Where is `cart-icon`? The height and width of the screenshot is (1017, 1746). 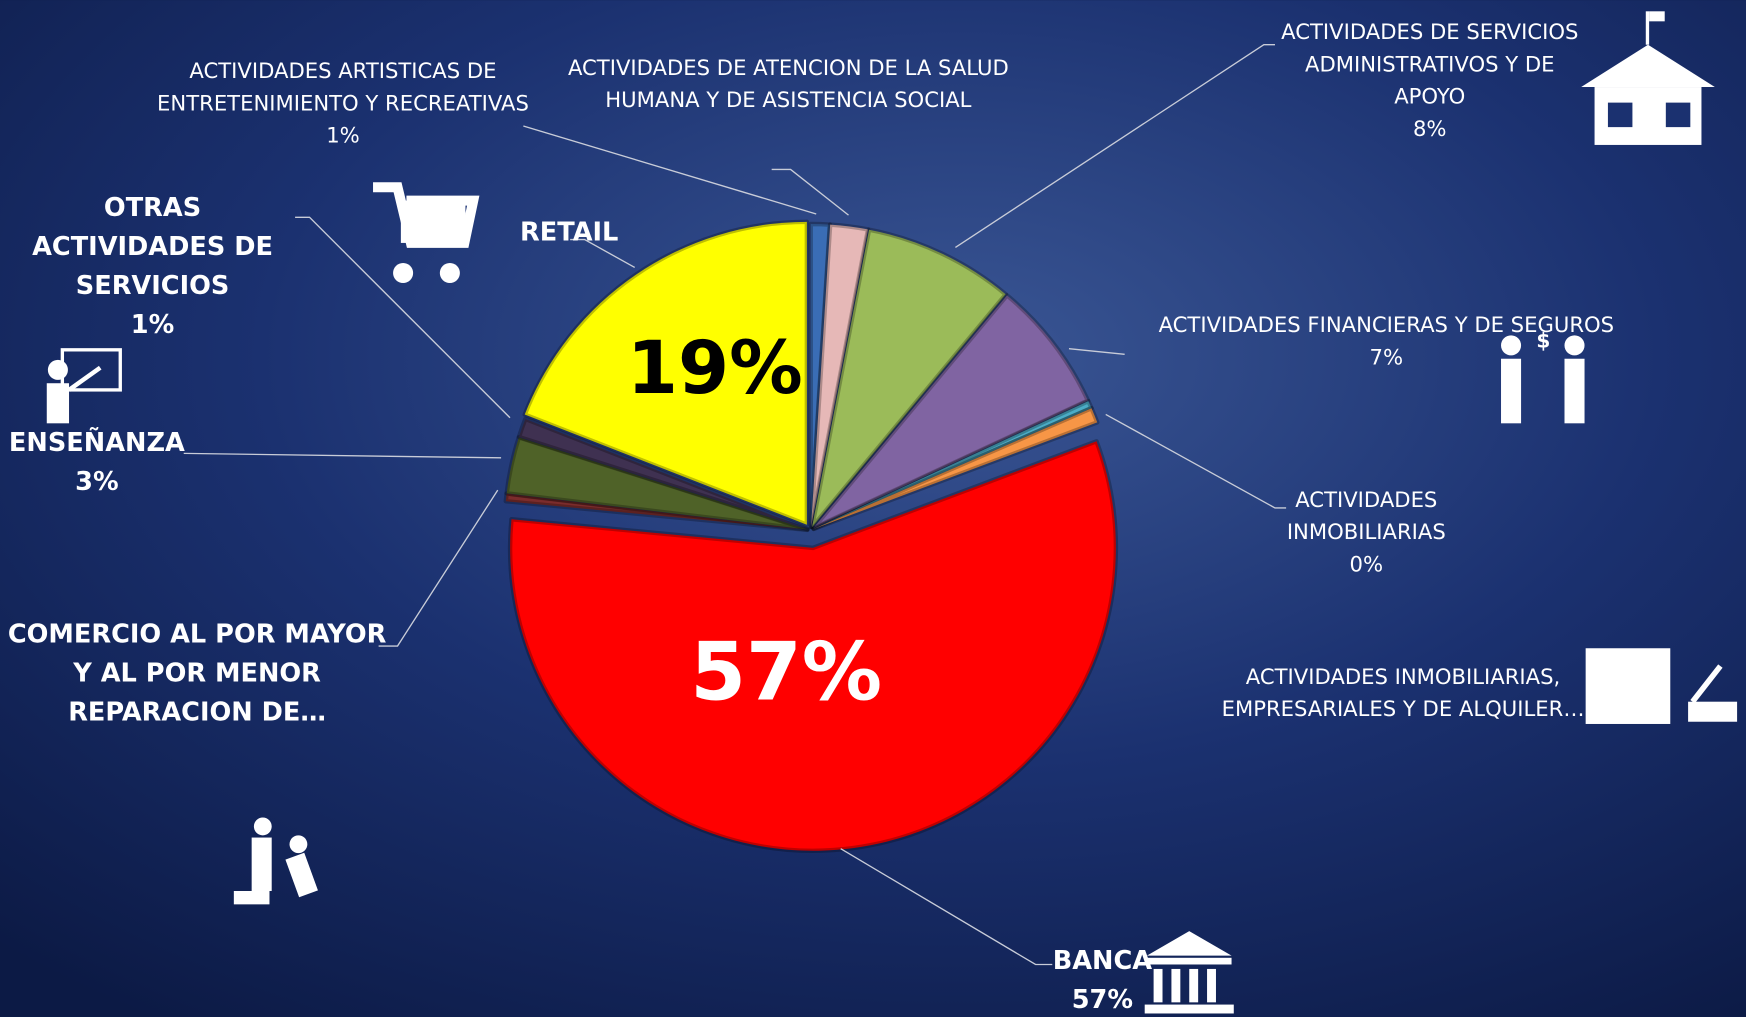
cart-icon is located at coordinates (426, 233).